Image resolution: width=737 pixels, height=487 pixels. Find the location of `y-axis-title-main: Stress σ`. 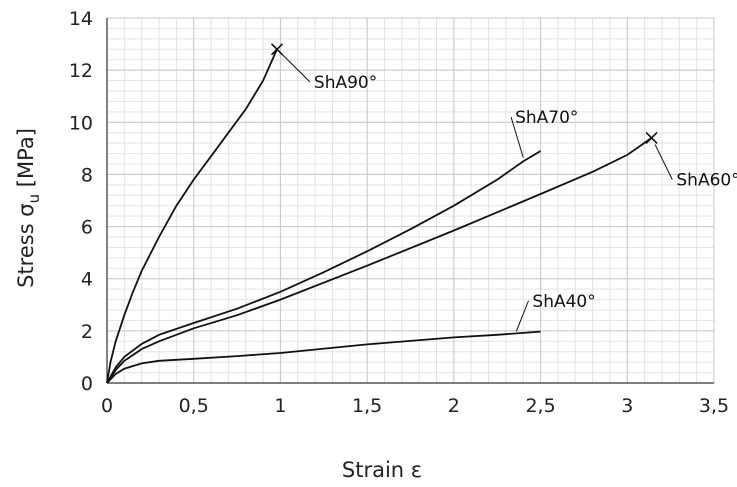

y-axis-title-main: Stress σ is located at coordinates (26, 245).